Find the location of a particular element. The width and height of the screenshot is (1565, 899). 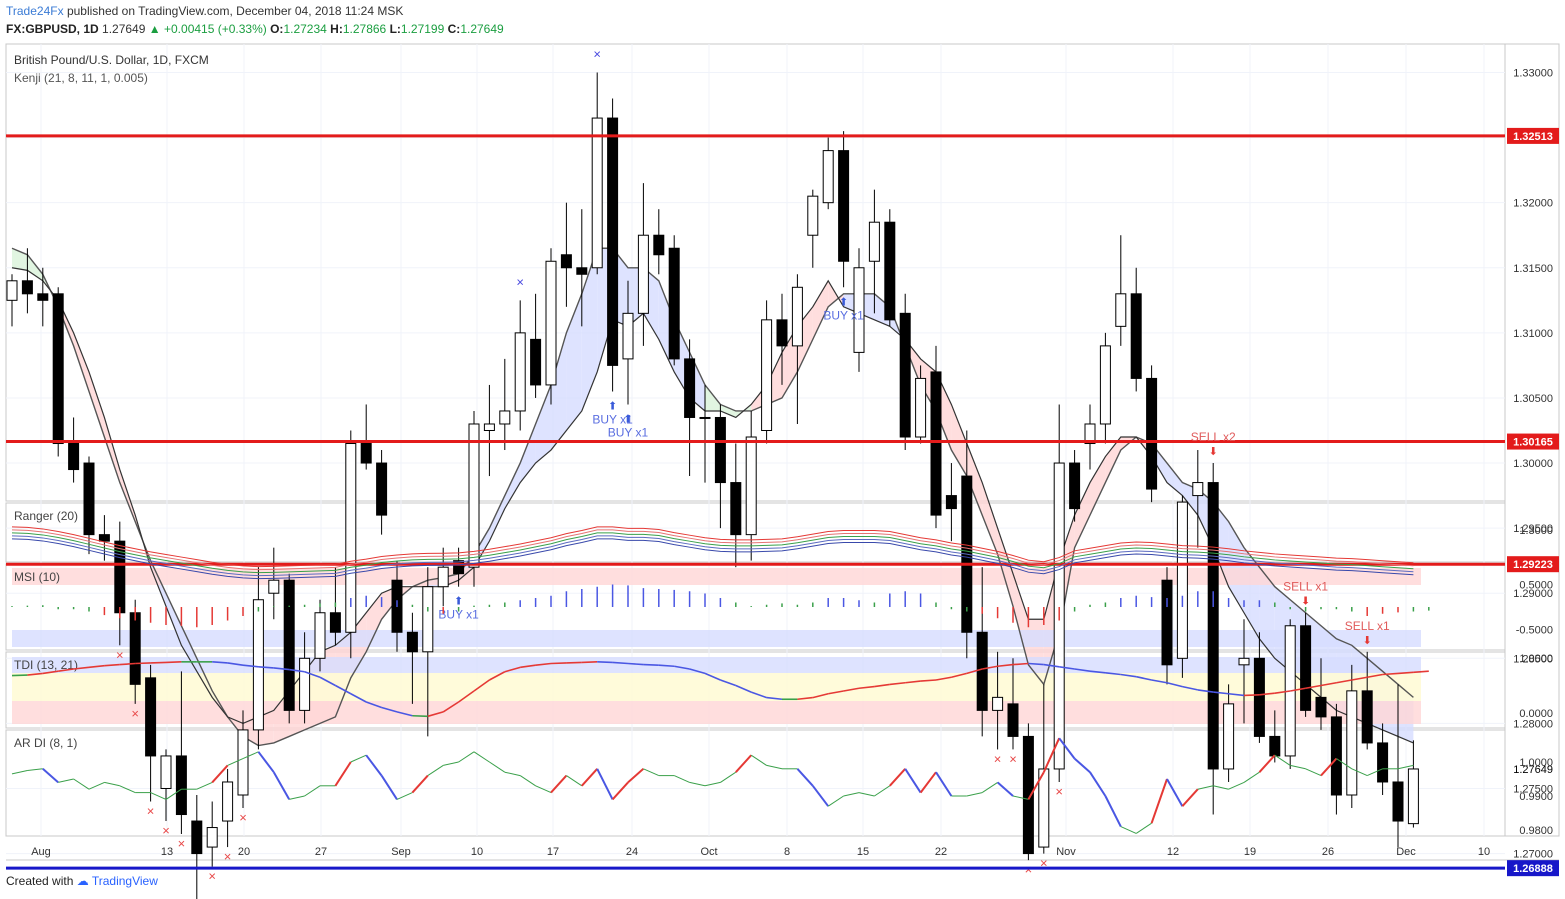

level-price-tag is located at coordinates (1533, 441).